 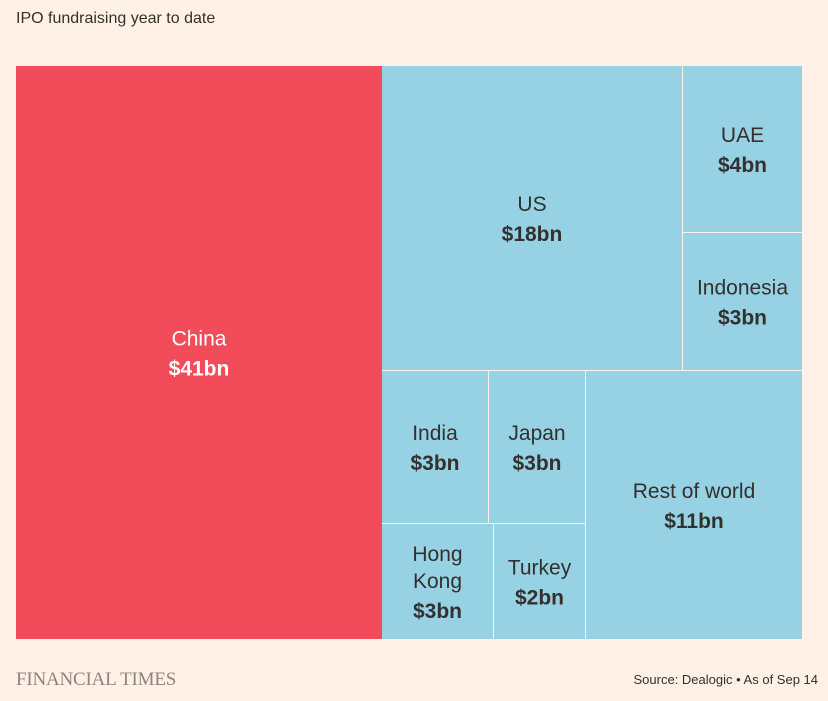 I want to click on treemap-label-uae: UAE, so click(x=742, y=135).